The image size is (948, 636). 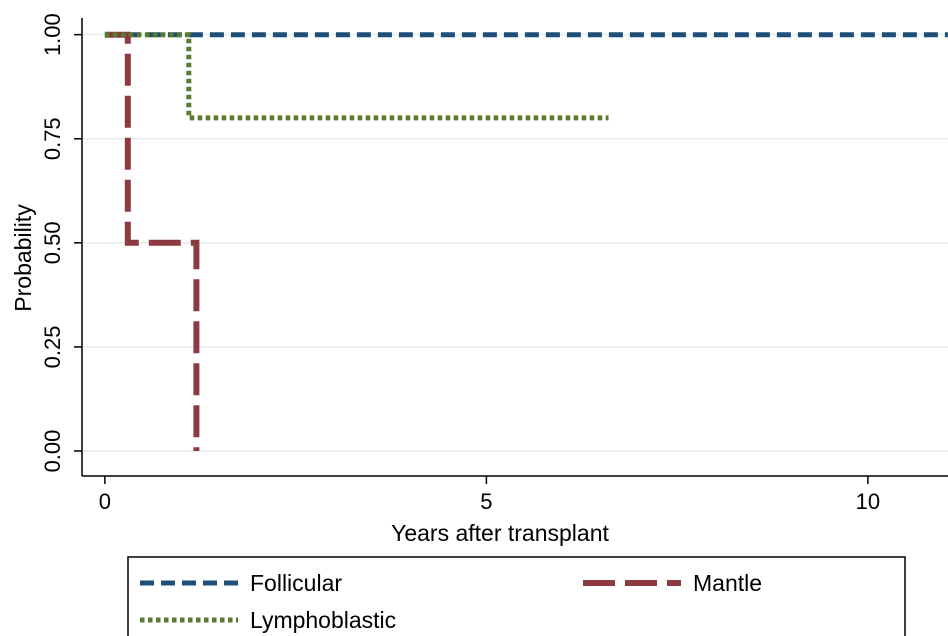 I want to click on y-ticks: 0.00 0.25 0.50 0.75 1.00, so click(x=61, y=242).